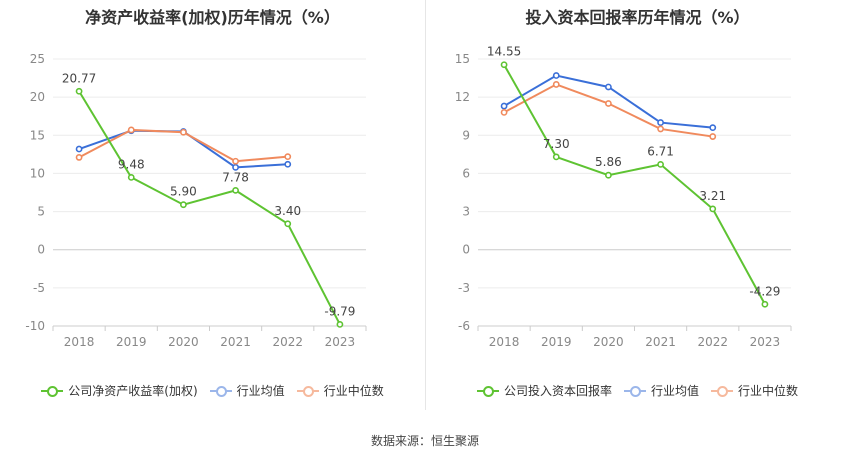  I want to click on y-tick-label: -6, so click(464, 326).